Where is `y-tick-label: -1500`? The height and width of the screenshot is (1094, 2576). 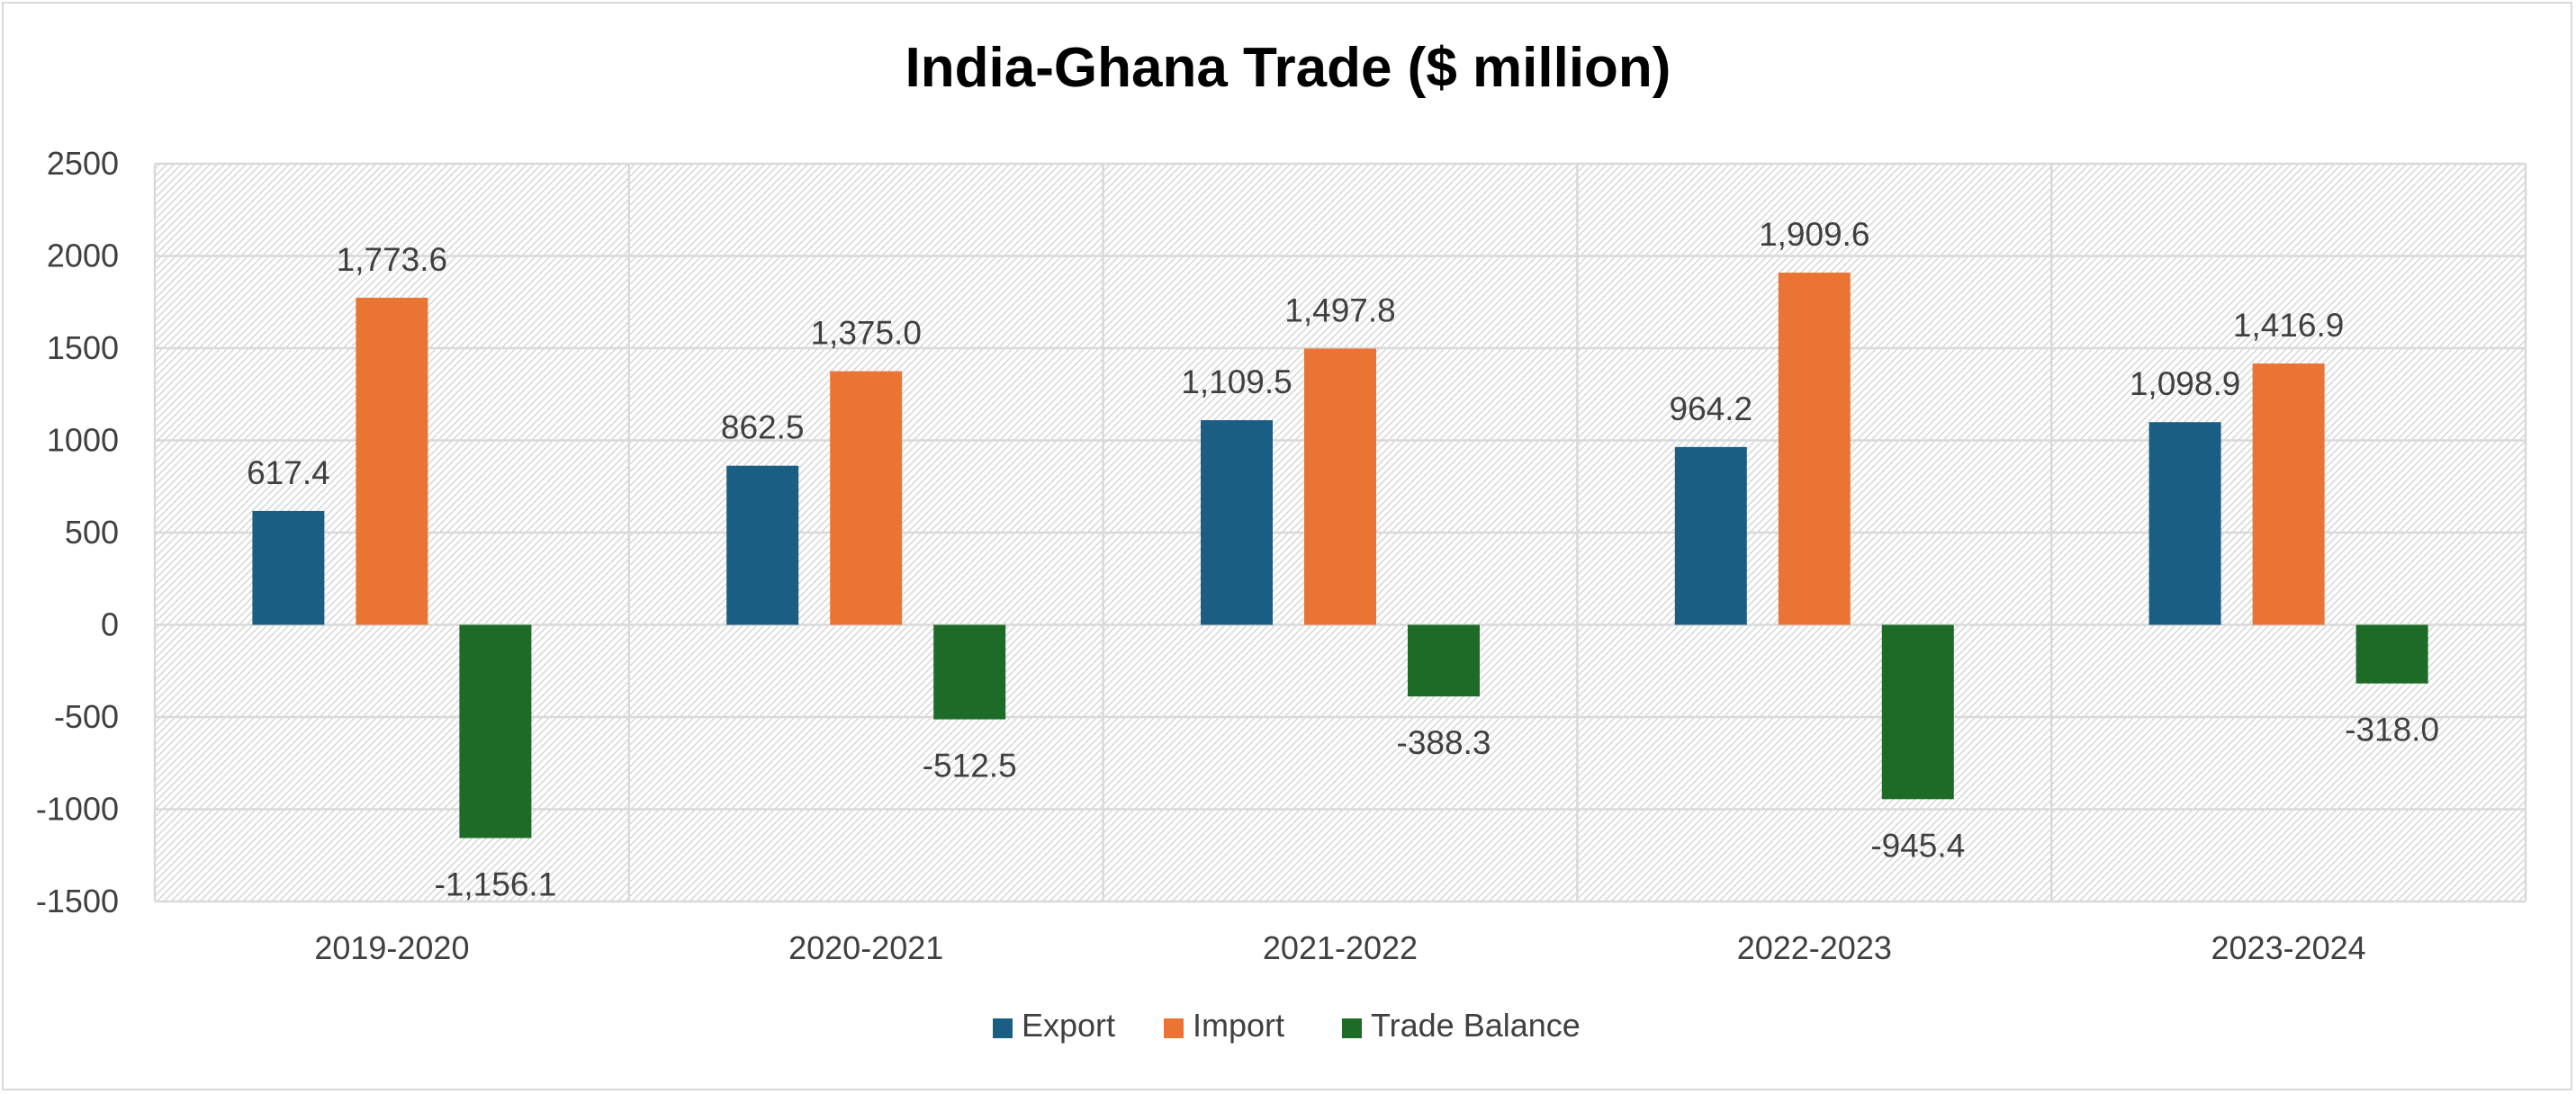
y-tick-label: -1500 is located at coordinates (77, 901).